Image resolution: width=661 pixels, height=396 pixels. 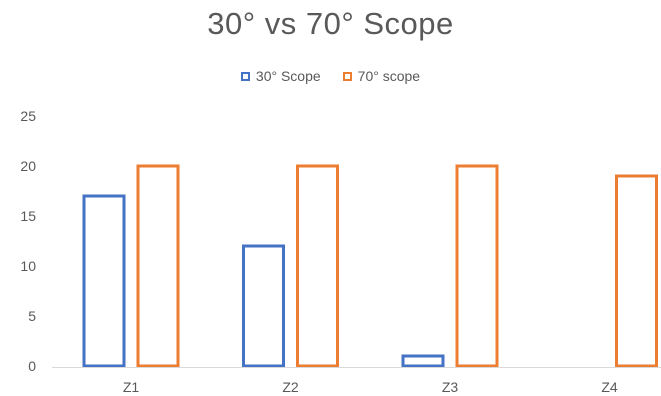 I want to click on legend-item-series-1: 30° Scope, so click(x=280, y=76).